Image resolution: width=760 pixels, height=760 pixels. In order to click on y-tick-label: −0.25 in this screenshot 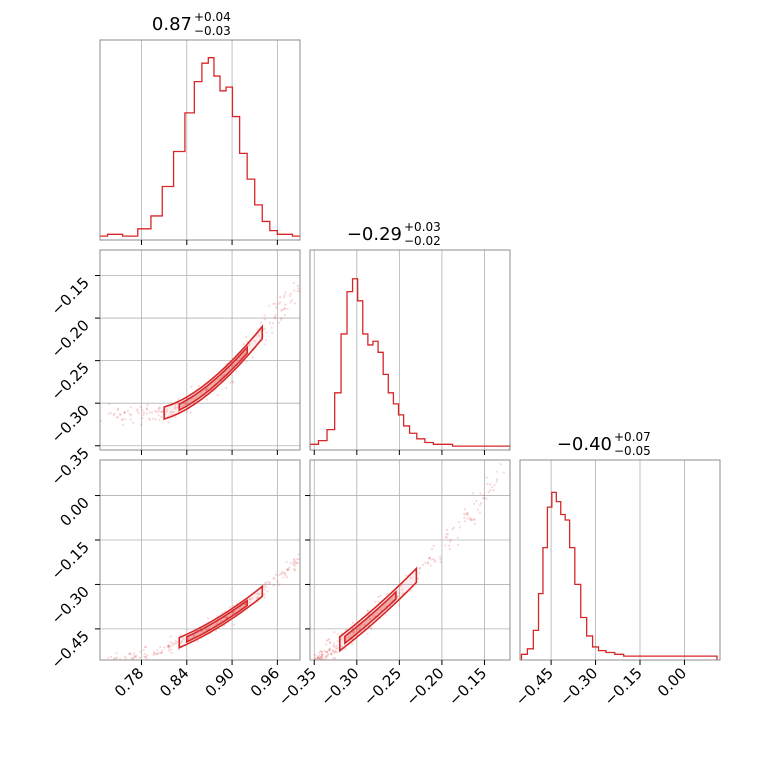, I will do `click(70, 381)`.